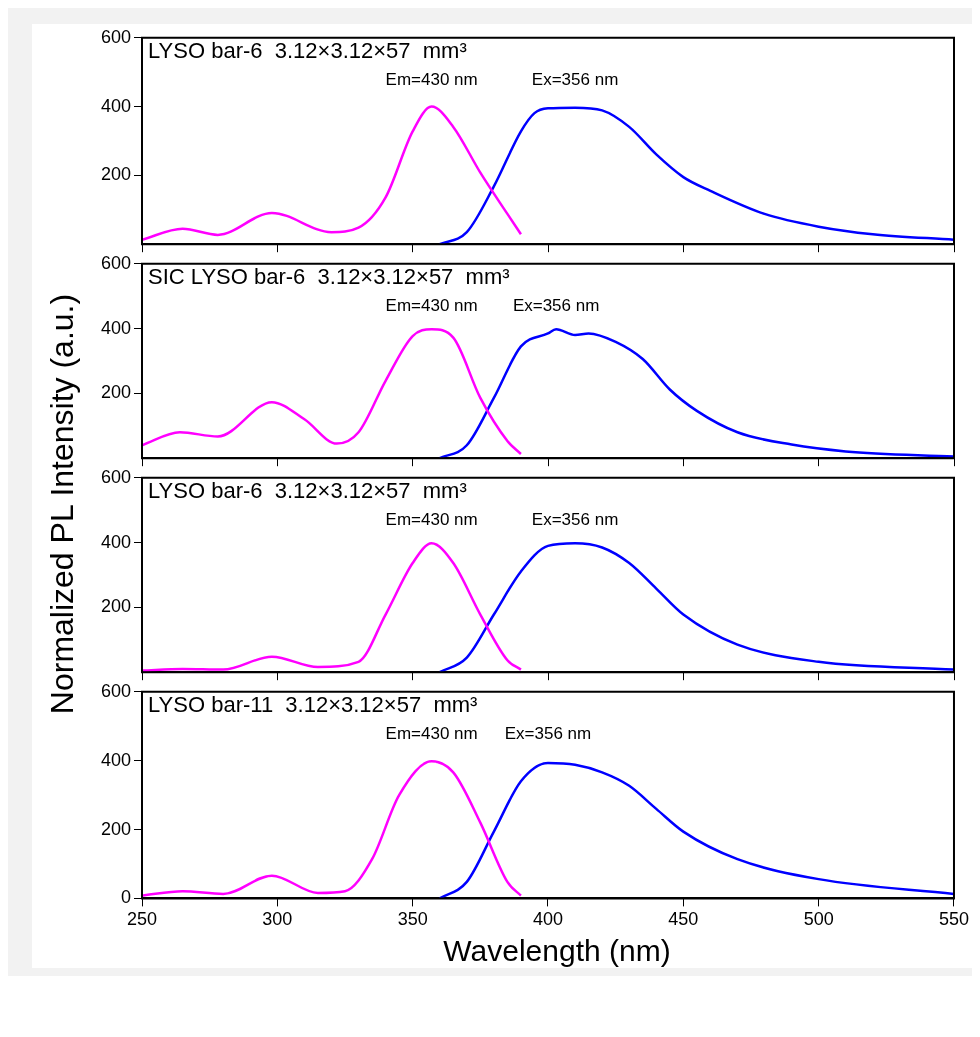 This screenshot has height=1037, width=980. I want to click on x-tick-label: 500, so click(818, 919).